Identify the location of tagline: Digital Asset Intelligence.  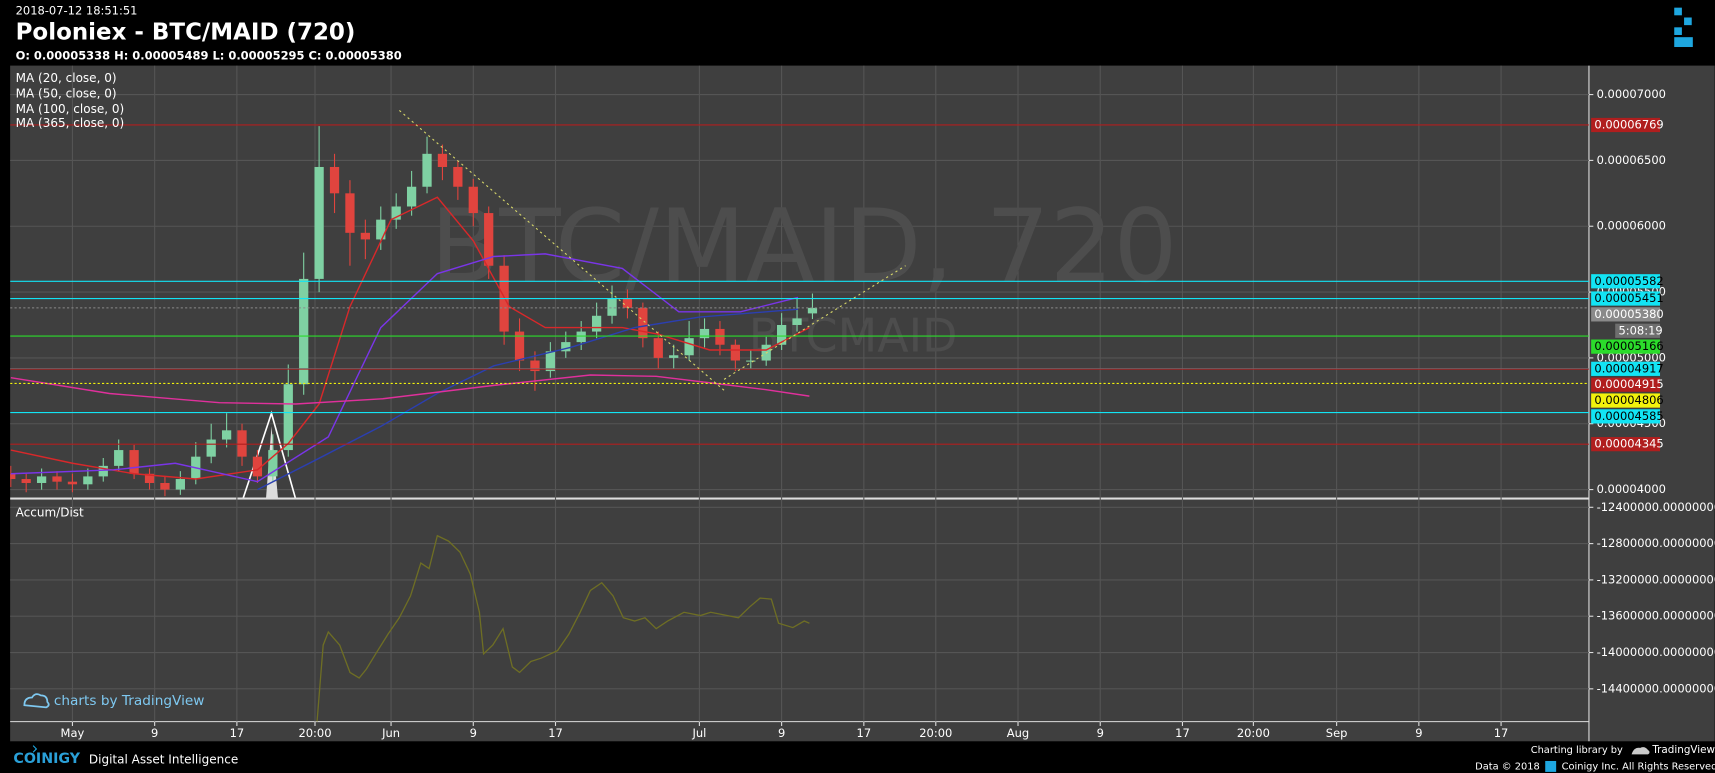
(163, 759).